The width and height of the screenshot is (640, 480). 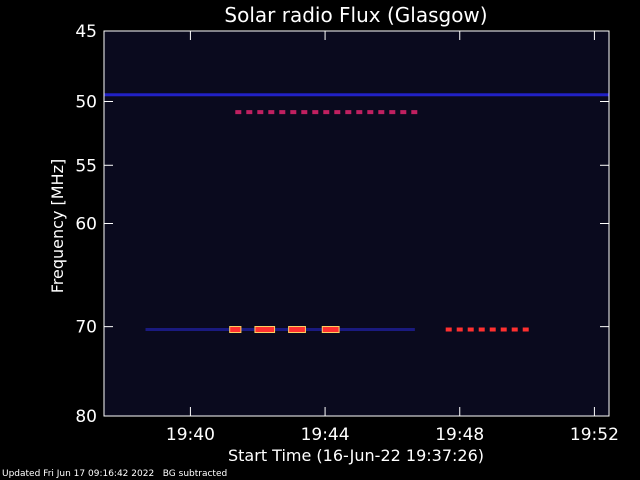 What do you see at coordinates (86, 103) in the screenshot?
I see `y-tick-label: 50` at bounding box center [86, 103].